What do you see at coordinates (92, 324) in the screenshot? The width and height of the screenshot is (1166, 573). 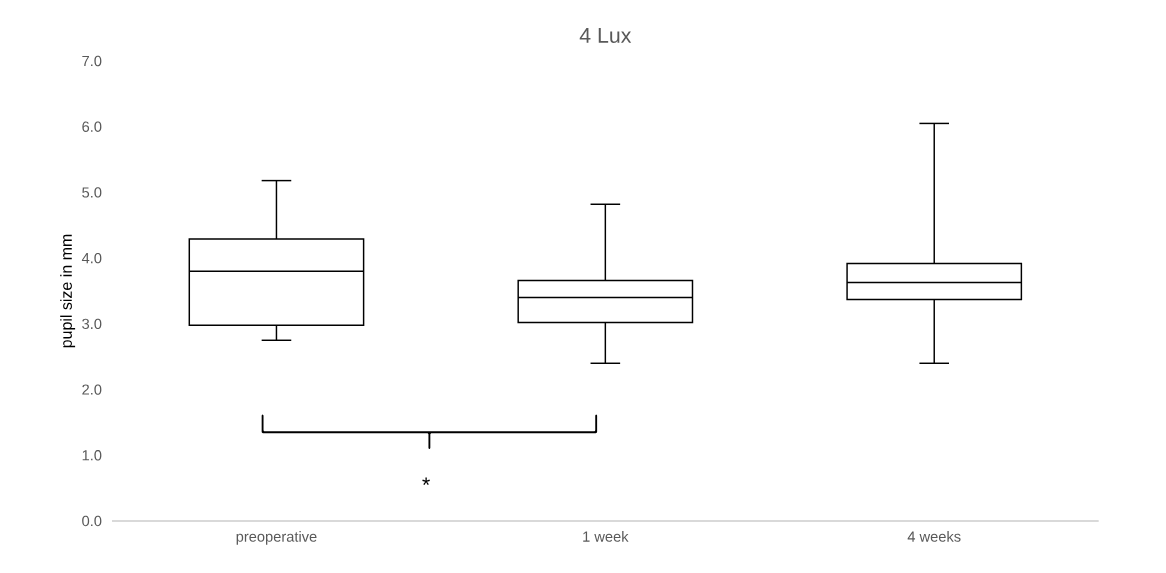 I see `y-tick-label: 3.0` at bounding box center [92, 324].